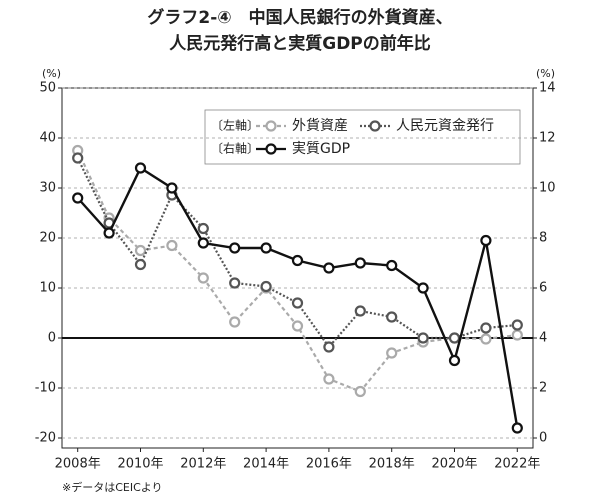 Image resolution: width=600 pixels, height=504 pixels. I want to click on x-tick-label: 2022年, so click(517, 464).